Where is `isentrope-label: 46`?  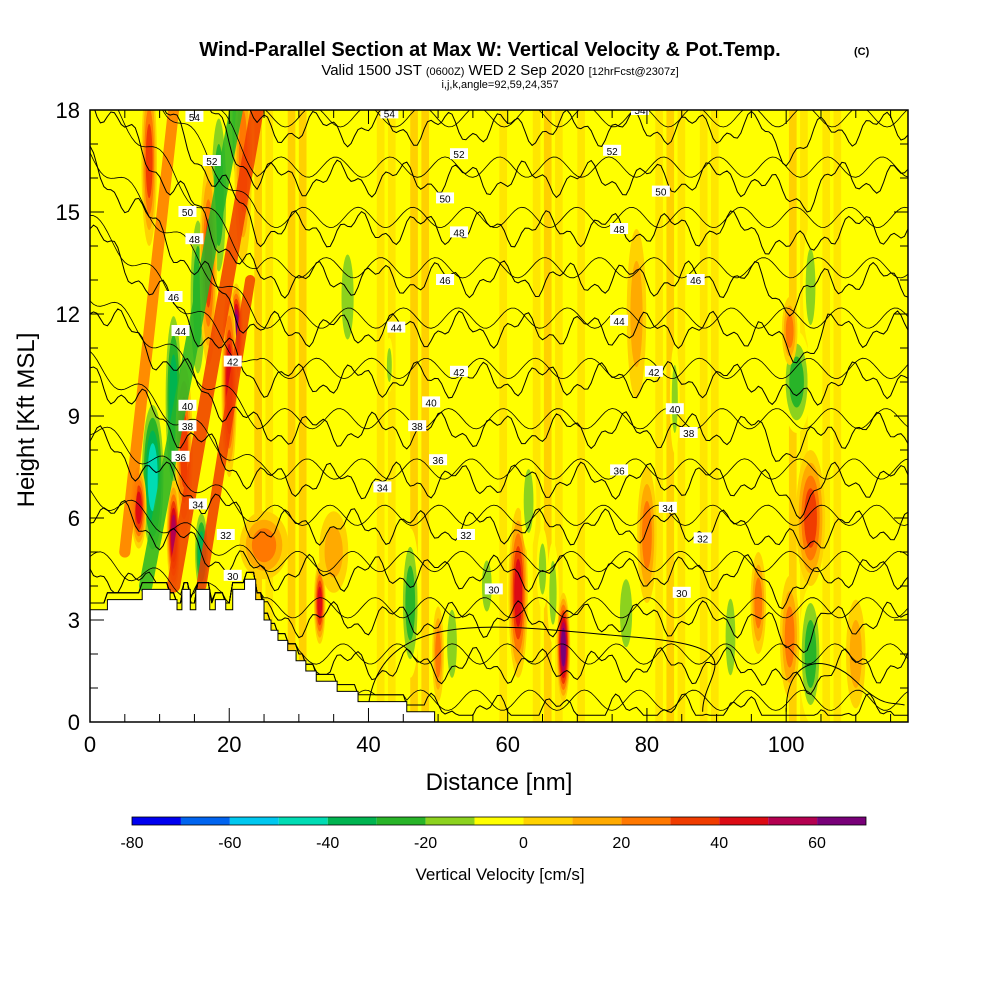
isentrope-label: 46 is located at coordinates (445, 280).